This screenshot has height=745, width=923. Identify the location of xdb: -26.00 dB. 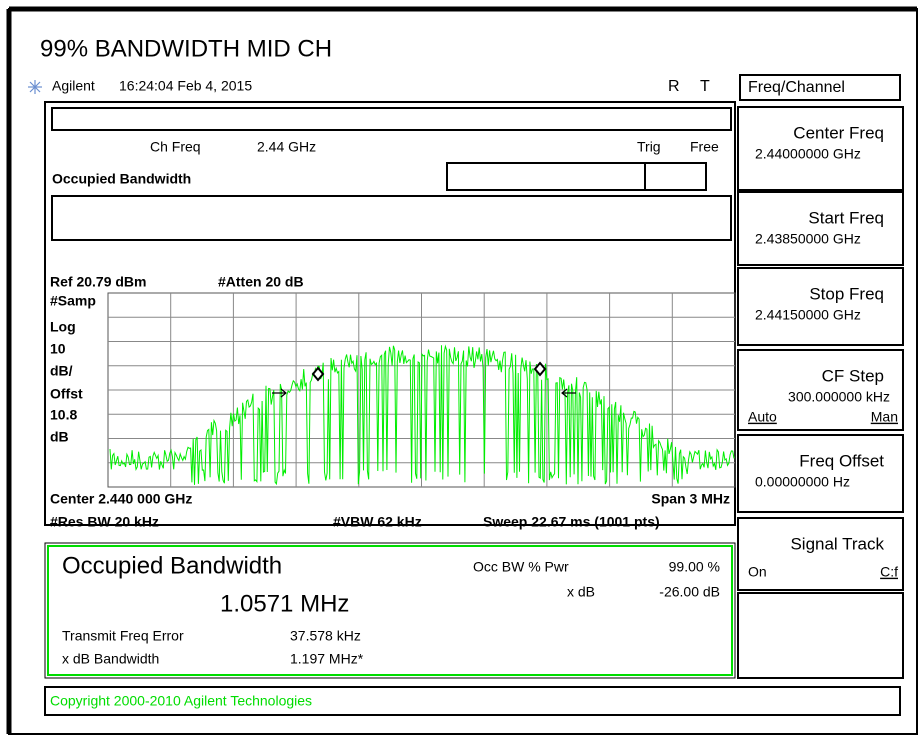
(689, 592).